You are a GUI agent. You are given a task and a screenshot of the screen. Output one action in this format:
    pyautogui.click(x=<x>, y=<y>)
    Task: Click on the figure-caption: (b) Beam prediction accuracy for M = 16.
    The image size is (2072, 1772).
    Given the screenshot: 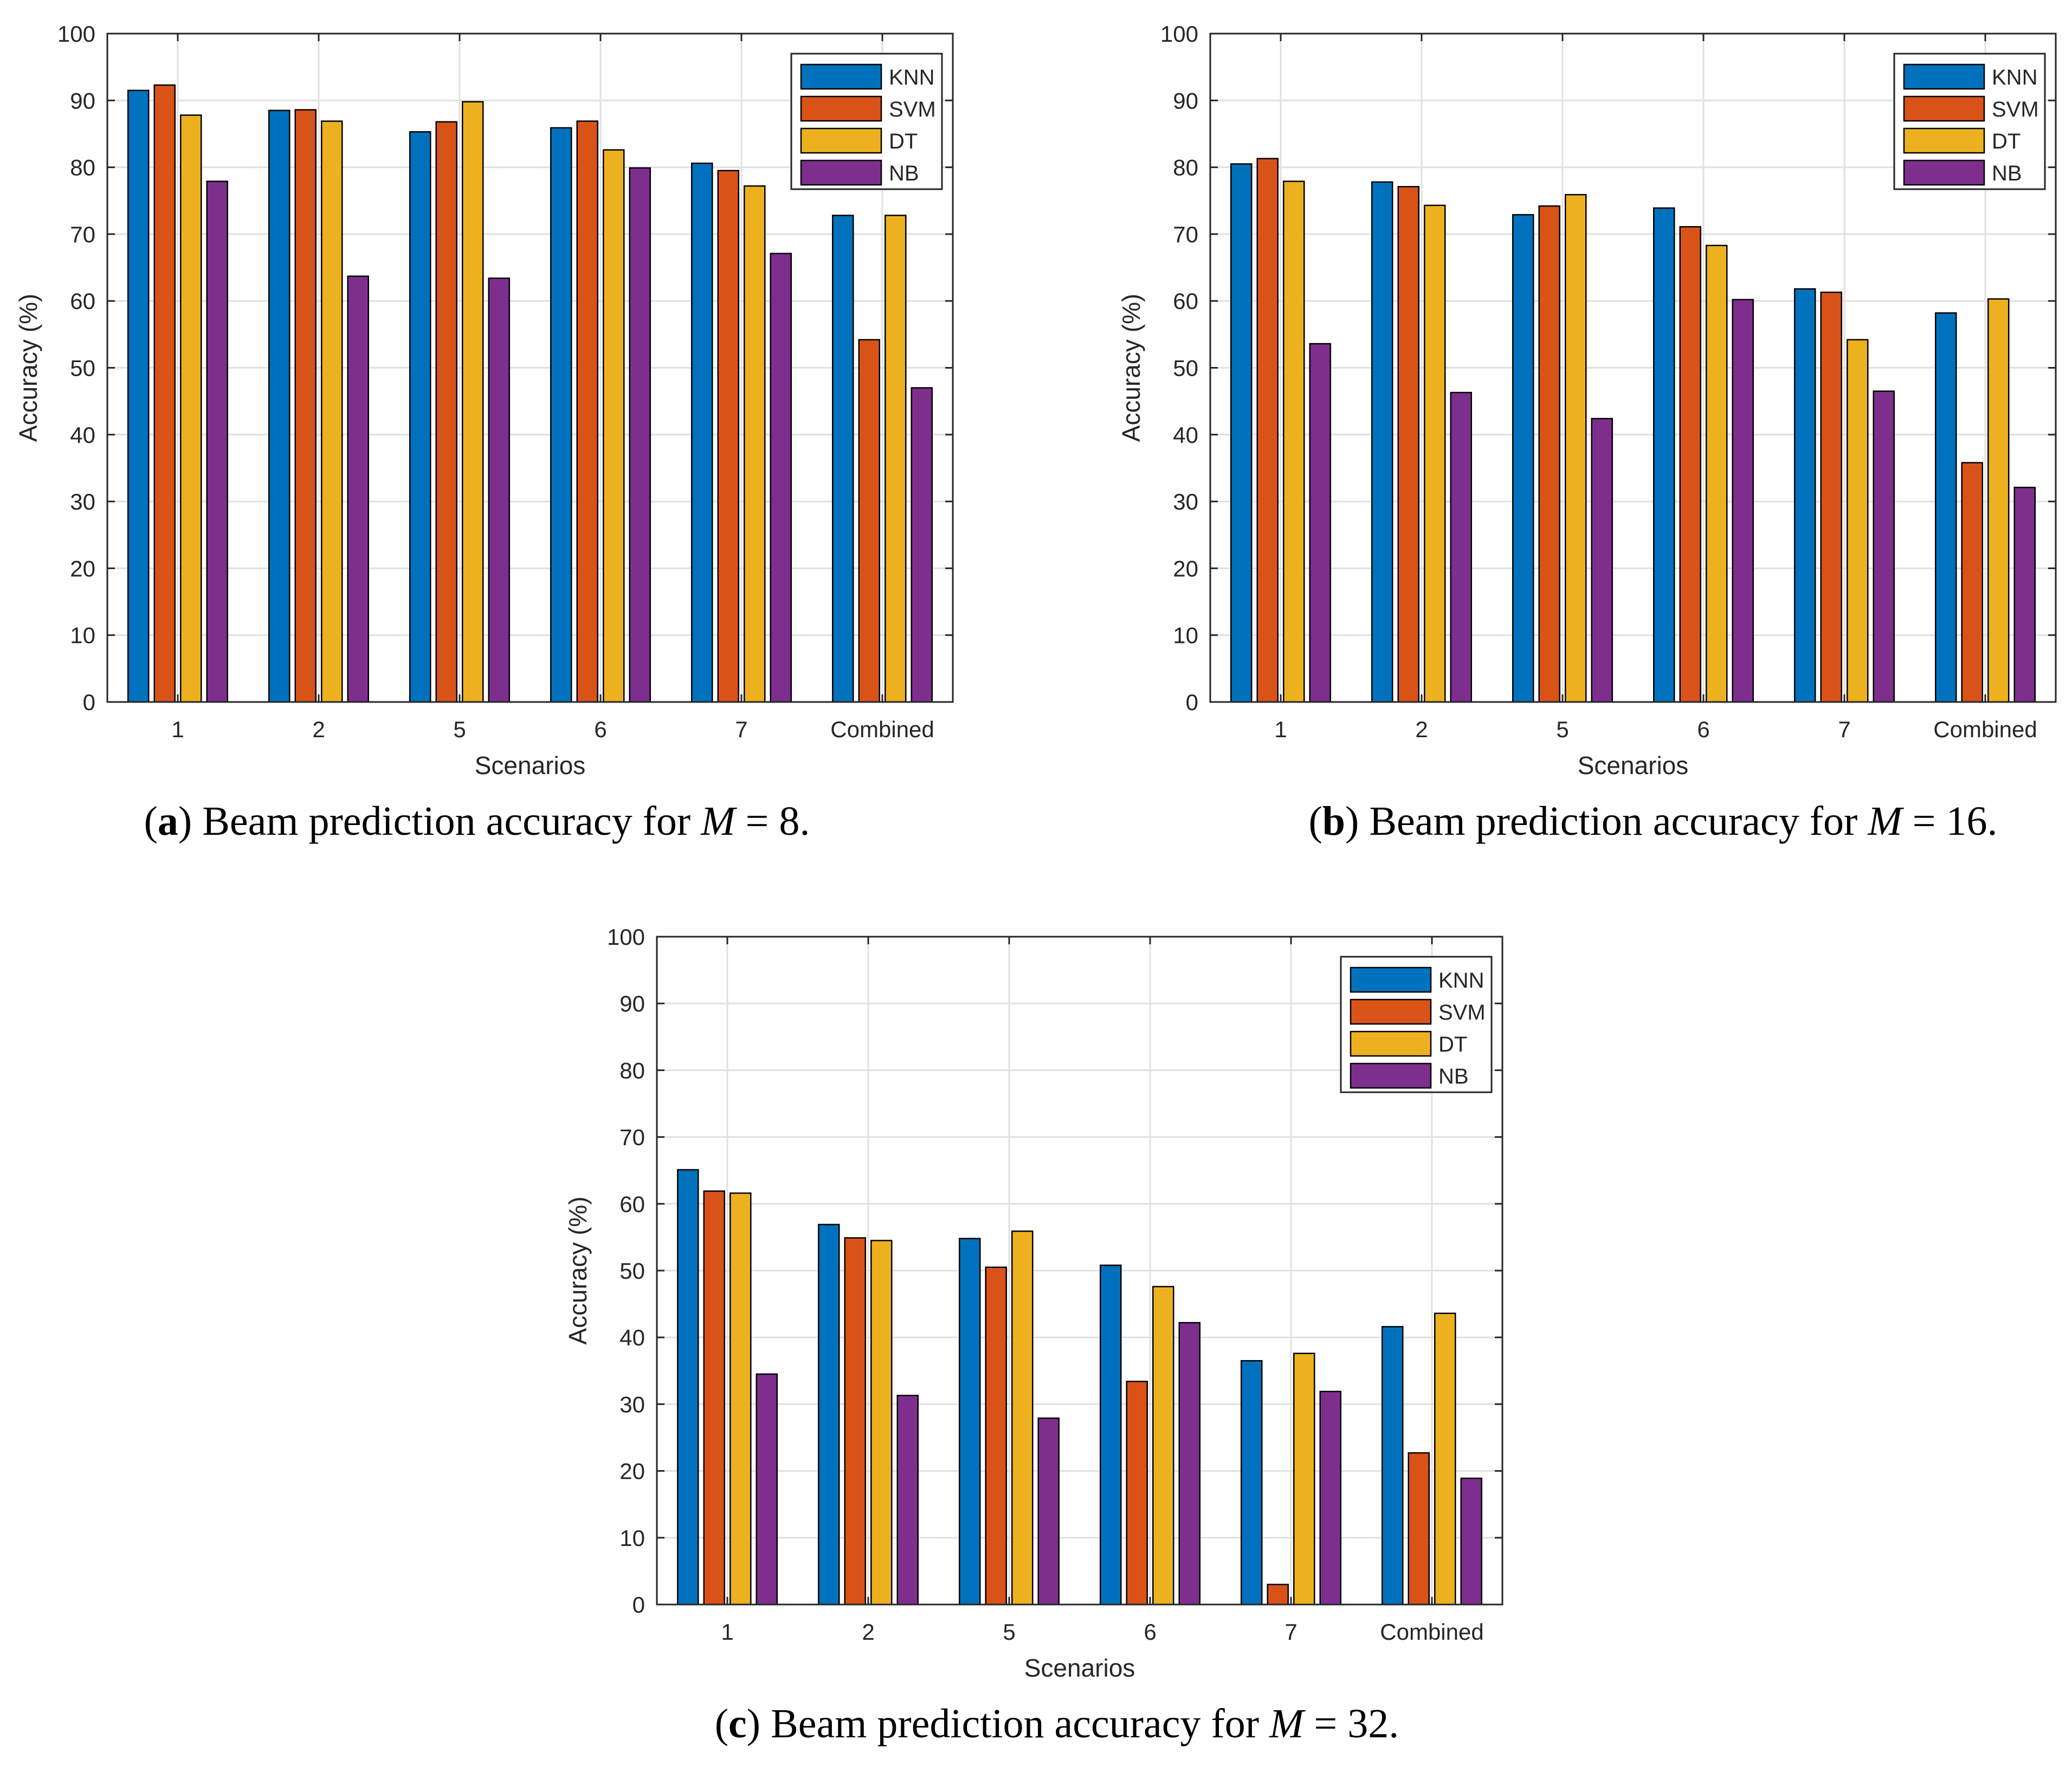 What is the action you would take?
    pyautogui.click(x=1653, y=821)
    